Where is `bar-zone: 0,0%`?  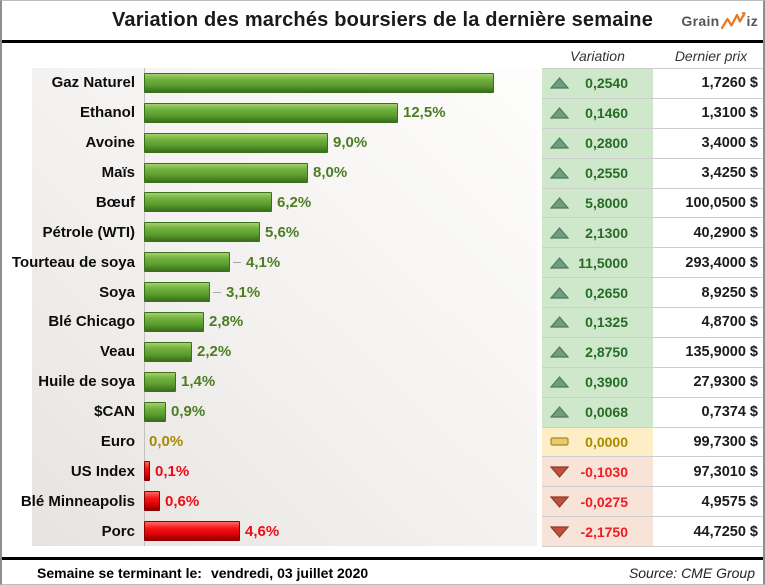
bar-zone: 0,0% is located at coordinates (340, 442).